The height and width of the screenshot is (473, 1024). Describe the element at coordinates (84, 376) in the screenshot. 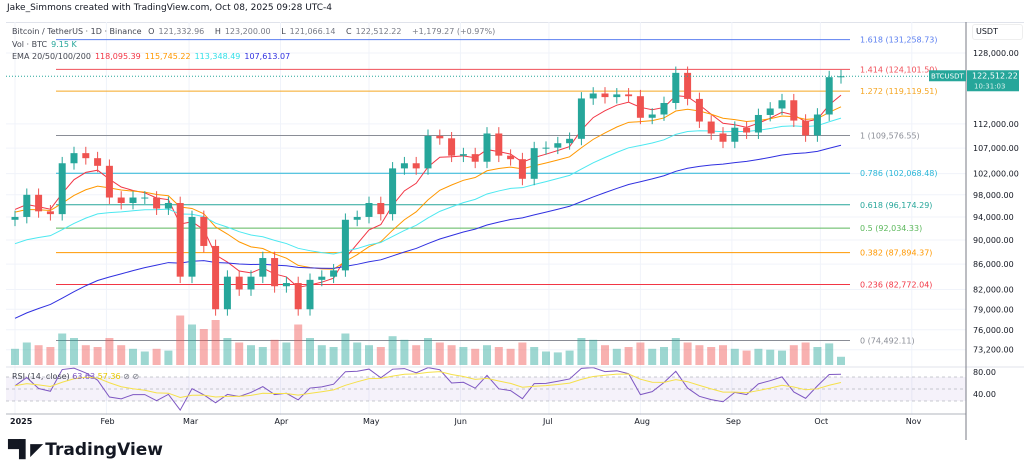

I see `rsi-value: 63.63` at that location.